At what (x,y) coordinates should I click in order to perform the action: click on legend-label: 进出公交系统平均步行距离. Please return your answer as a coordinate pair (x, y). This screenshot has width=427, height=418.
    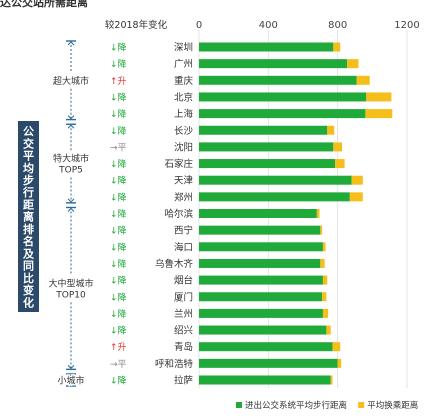
    Looking at the image, I should click on (296, 405).